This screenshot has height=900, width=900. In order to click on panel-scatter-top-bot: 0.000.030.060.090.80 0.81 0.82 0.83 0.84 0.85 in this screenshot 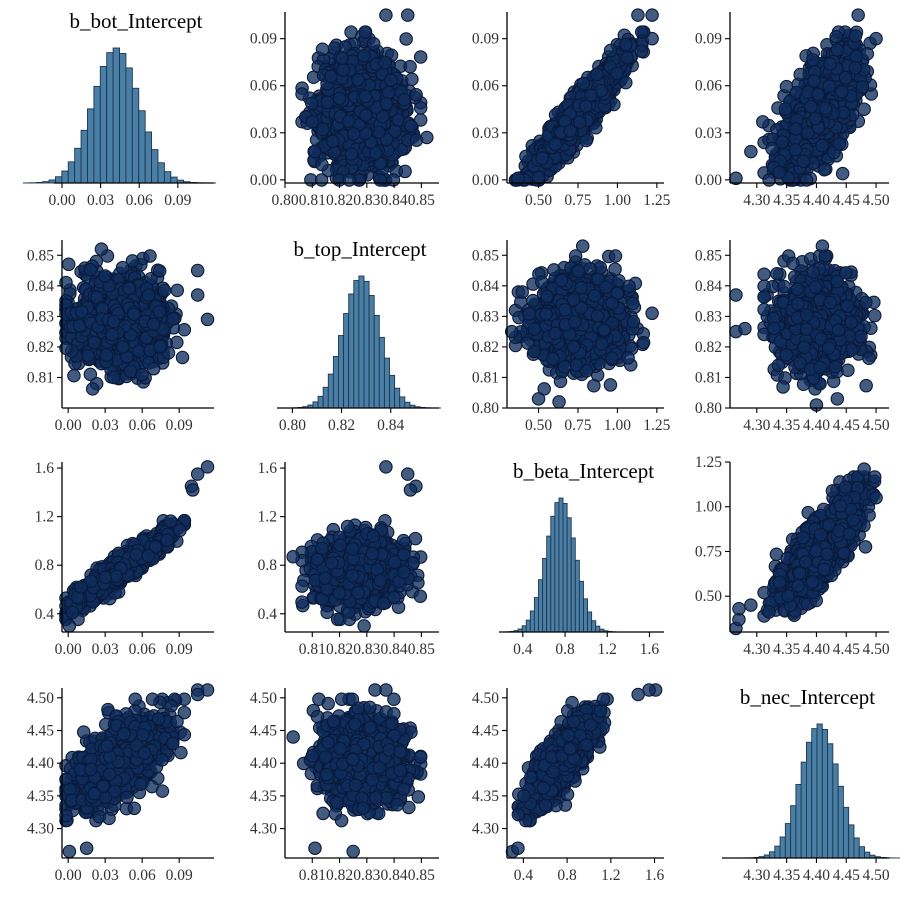, I will do `click(344, 108)`.